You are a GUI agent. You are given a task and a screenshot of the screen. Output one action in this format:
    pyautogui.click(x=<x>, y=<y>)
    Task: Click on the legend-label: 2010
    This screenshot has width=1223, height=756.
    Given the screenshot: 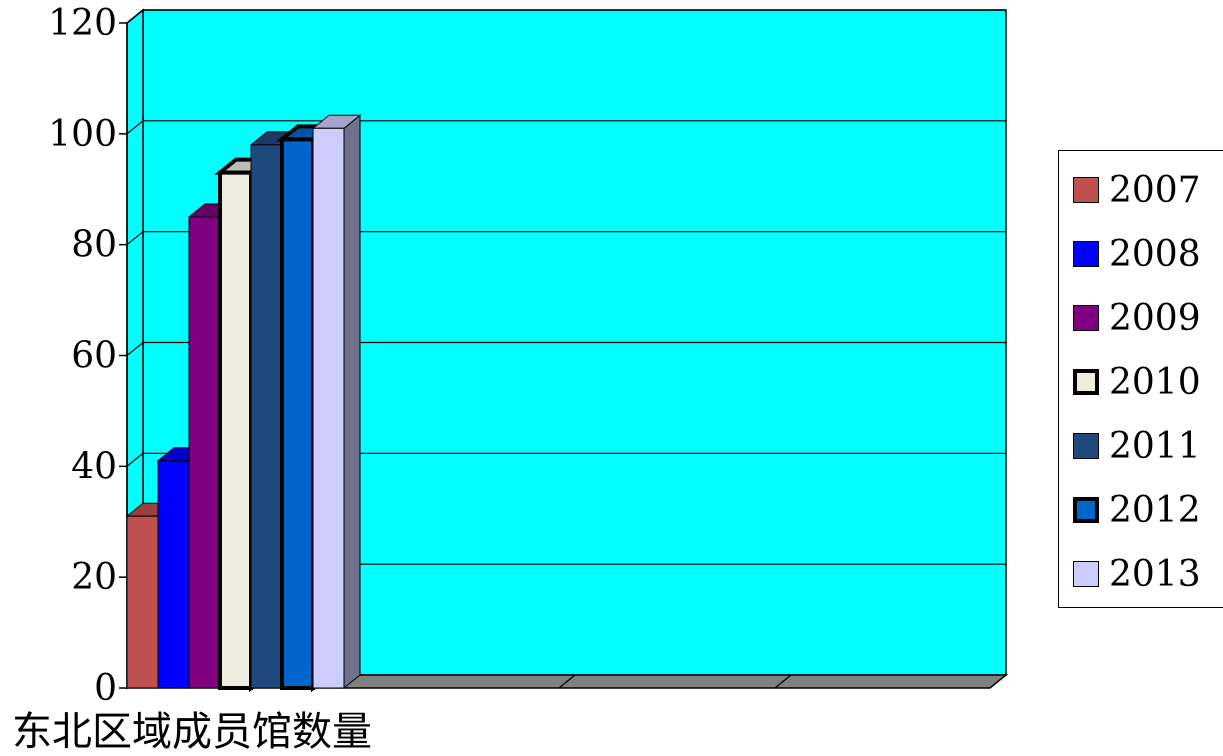 What is the action you would take?
    pyautogui.click(x=1155, y=382)
    